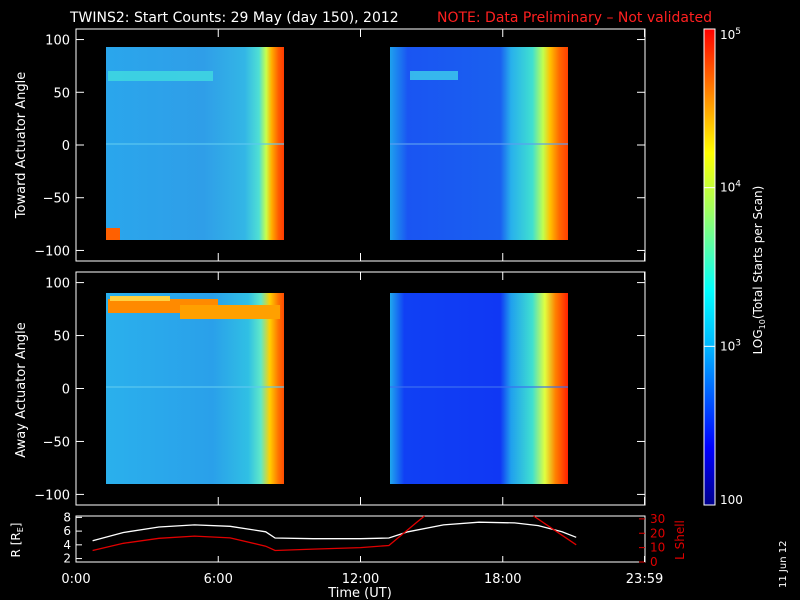 Image resolution: width=800 pixels, height=600 pixels. What do you see at coordinates (75, 579) in the screenshot?
I see `time-tick-label: 0:00` at bounding box center [75, 579].